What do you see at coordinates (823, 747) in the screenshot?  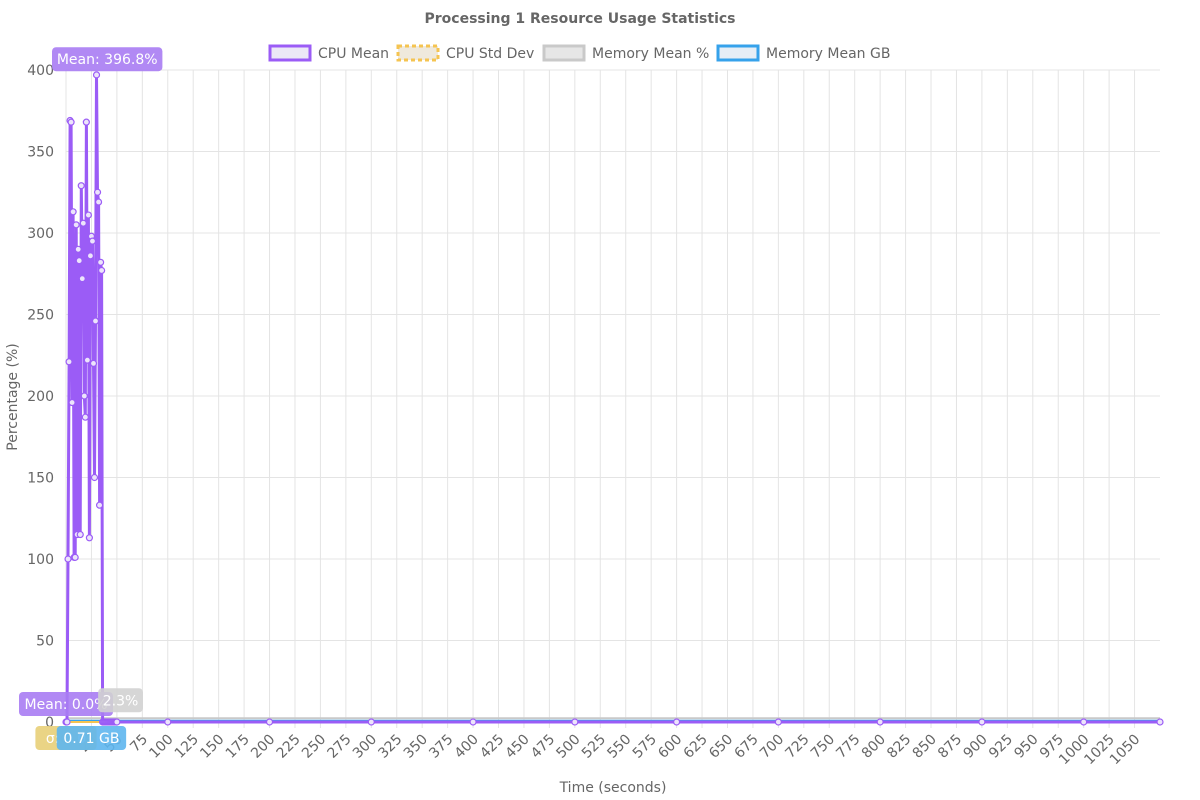 I see `x-tick-label: 750` at bounding box center [823, 747].